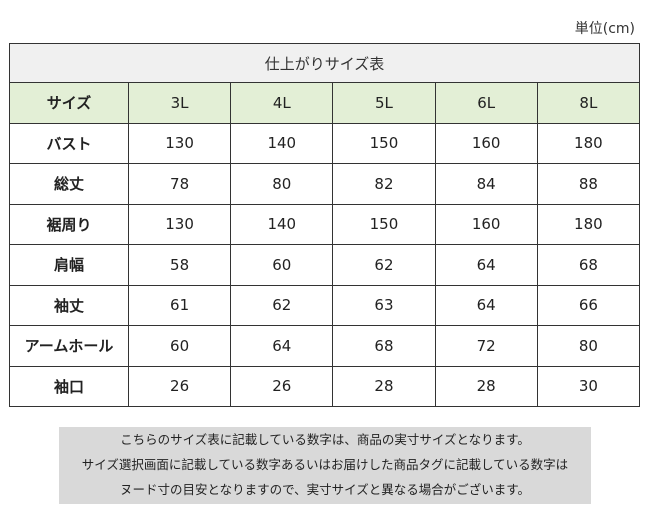  I want to click on note-line: こちらのサイズ表に記載している数字は、商品の実寸サイズとなります。, so click(325, 439).